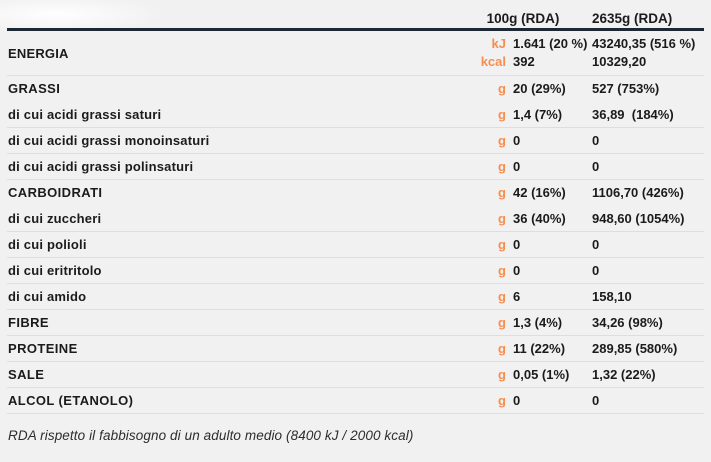  Describe the element at coordinates (355, 167) in the screenshot. I see `nutrient-row: di cui acidi grassi polinsaturi g 0 0` at that location.